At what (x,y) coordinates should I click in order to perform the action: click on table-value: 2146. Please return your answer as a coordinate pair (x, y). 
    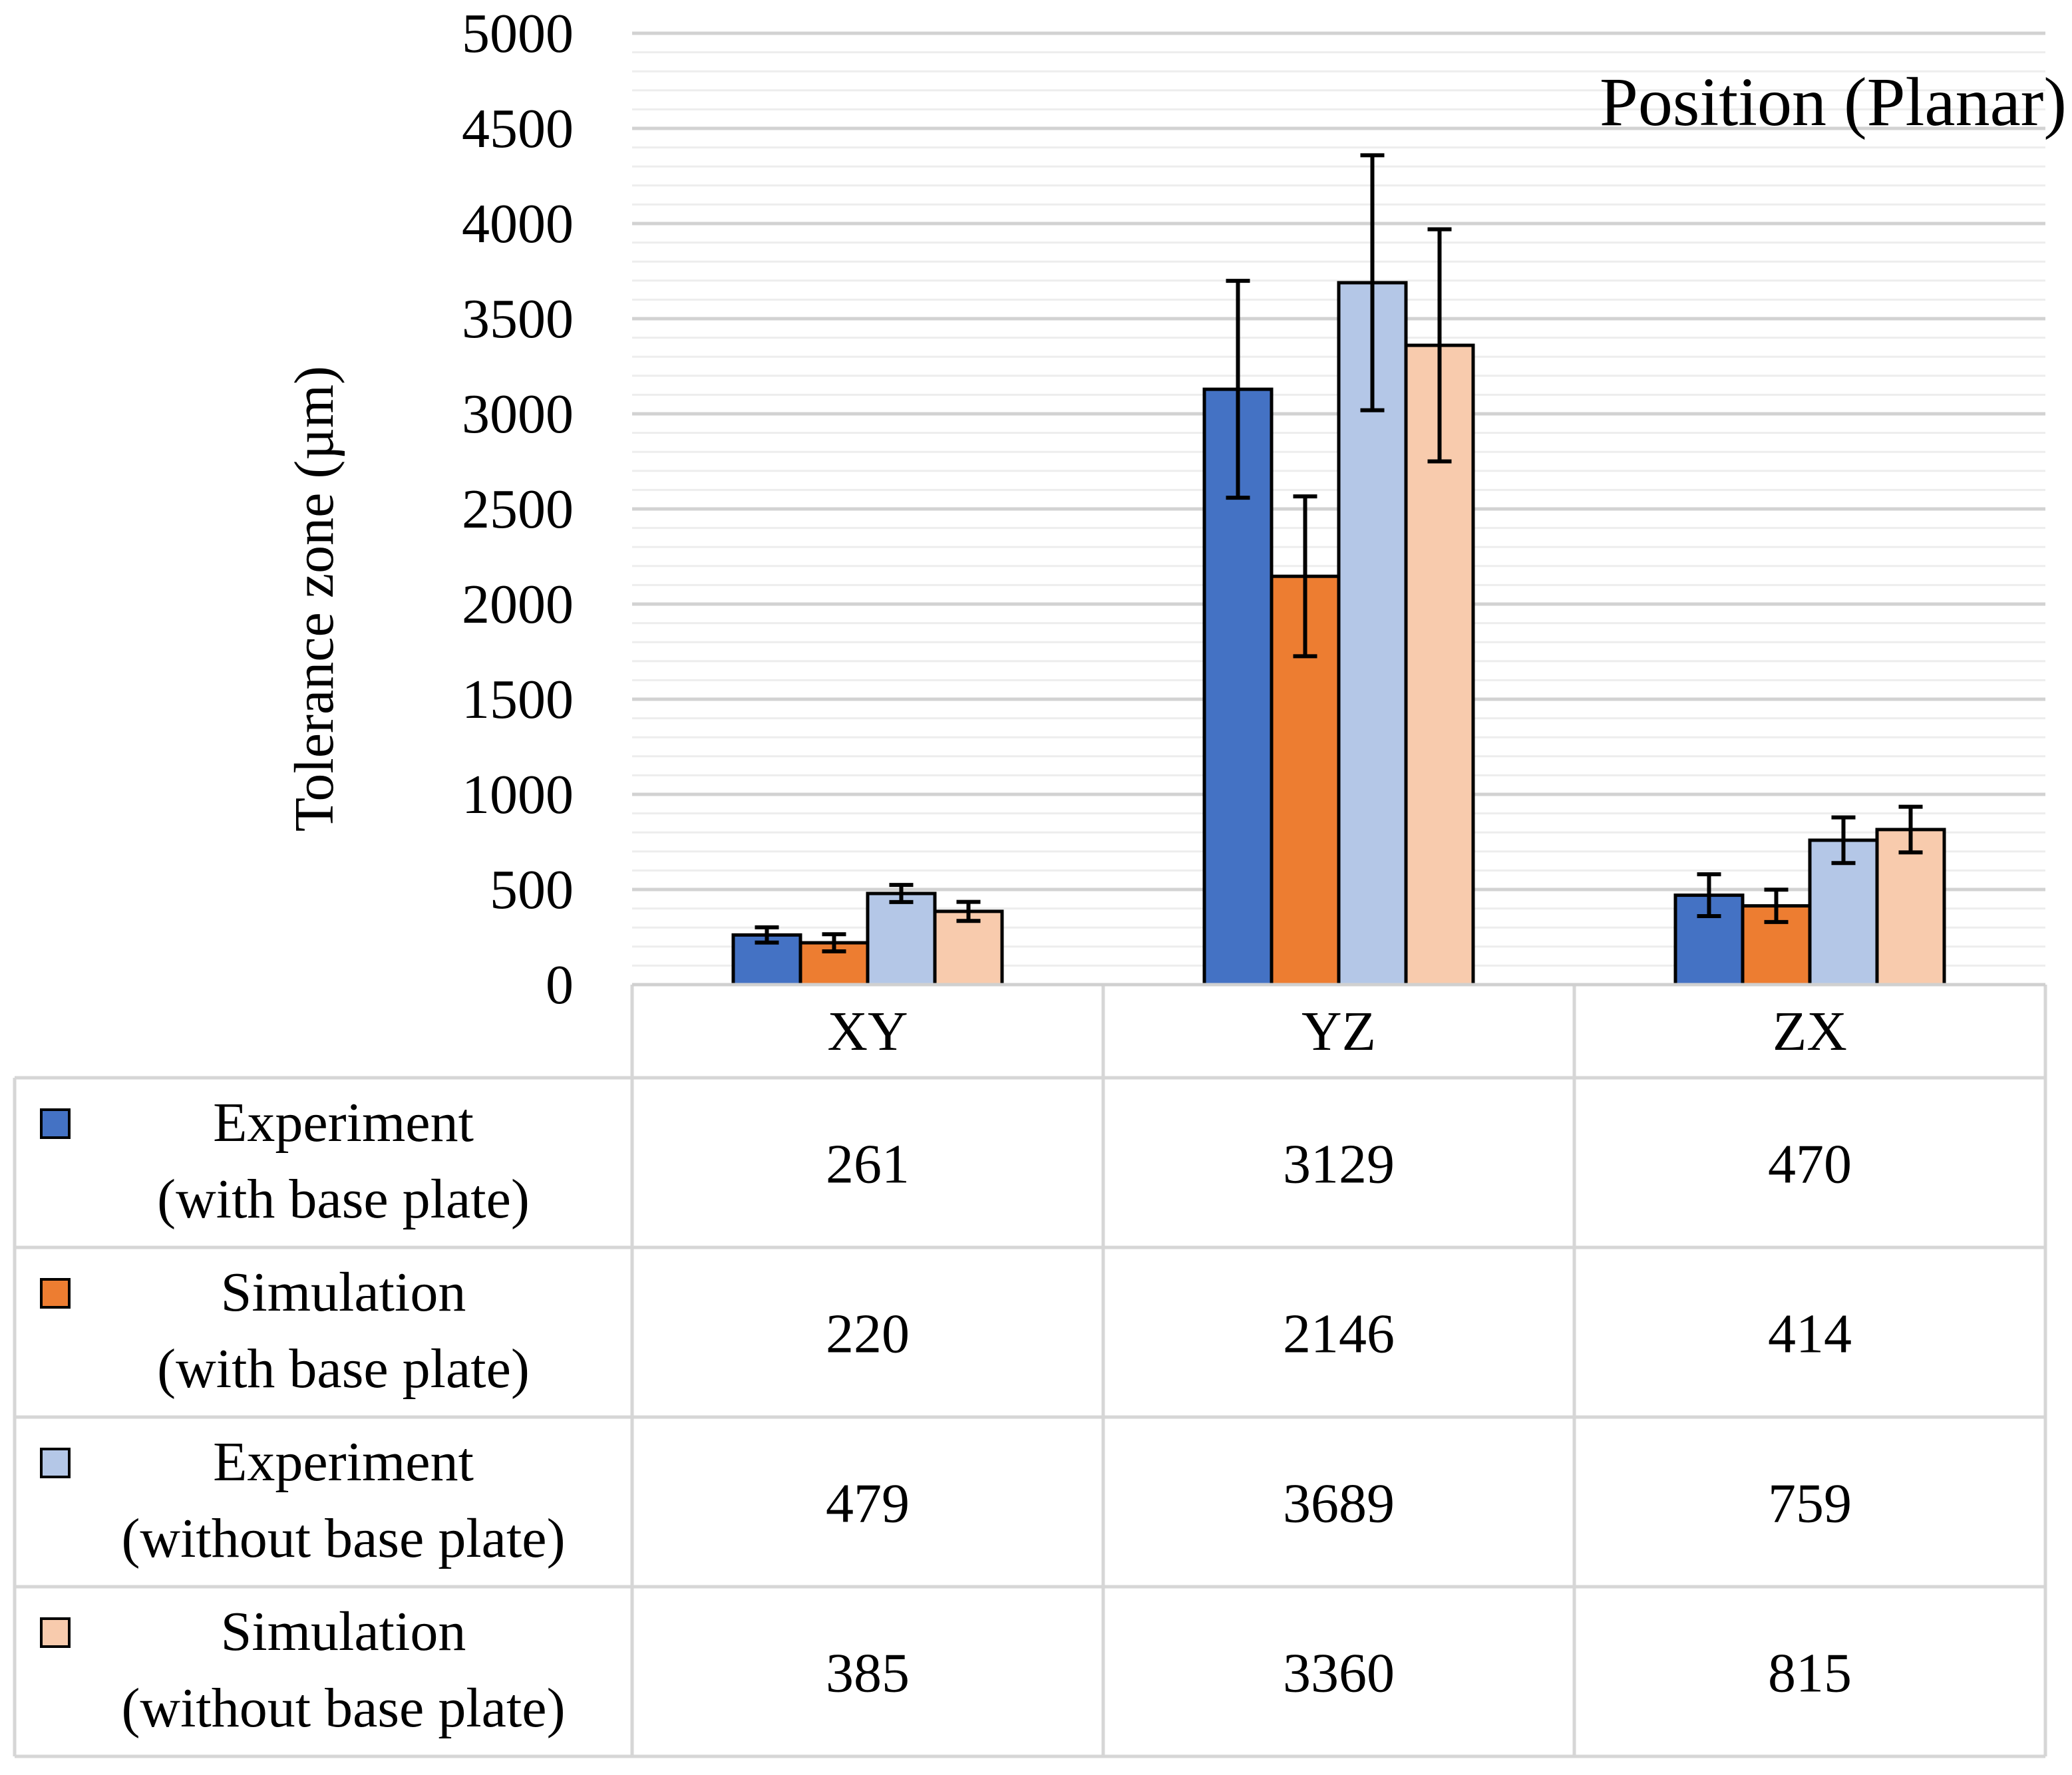
    Looking at the image, I should click on (1339, 1334).